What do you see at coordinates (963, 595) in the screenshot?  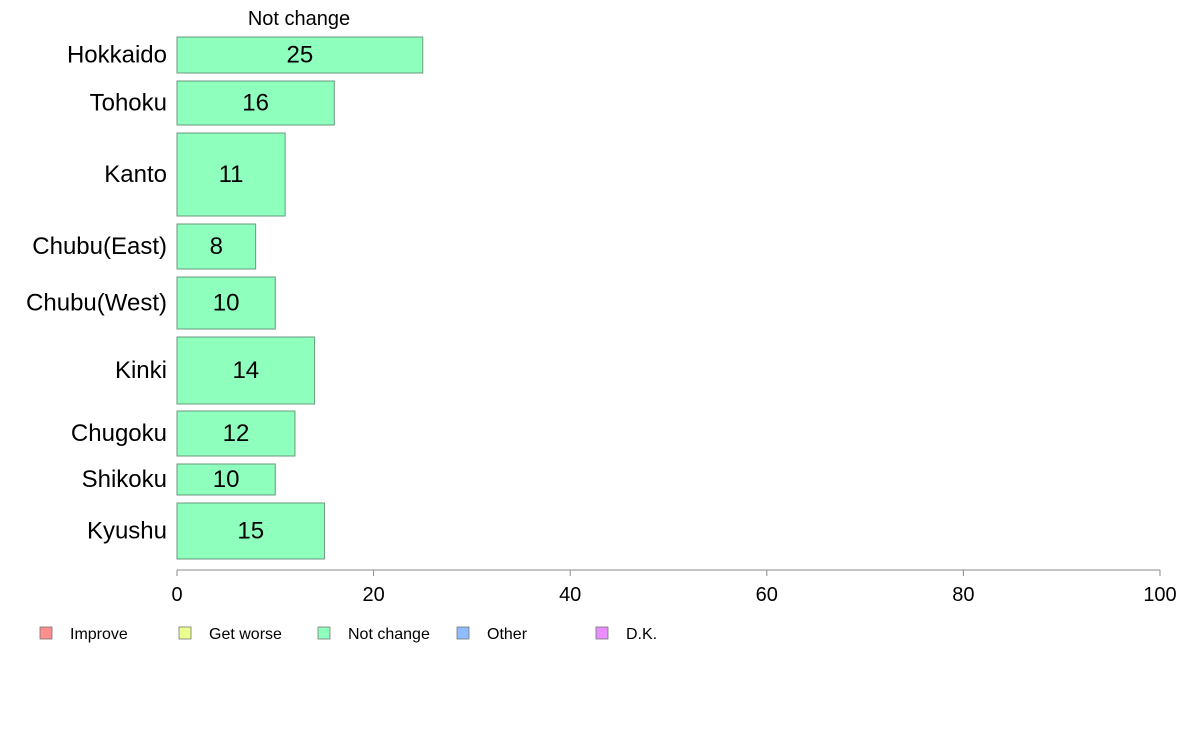 I see `x-tick-label: 80` at bounding box center [963, 595].